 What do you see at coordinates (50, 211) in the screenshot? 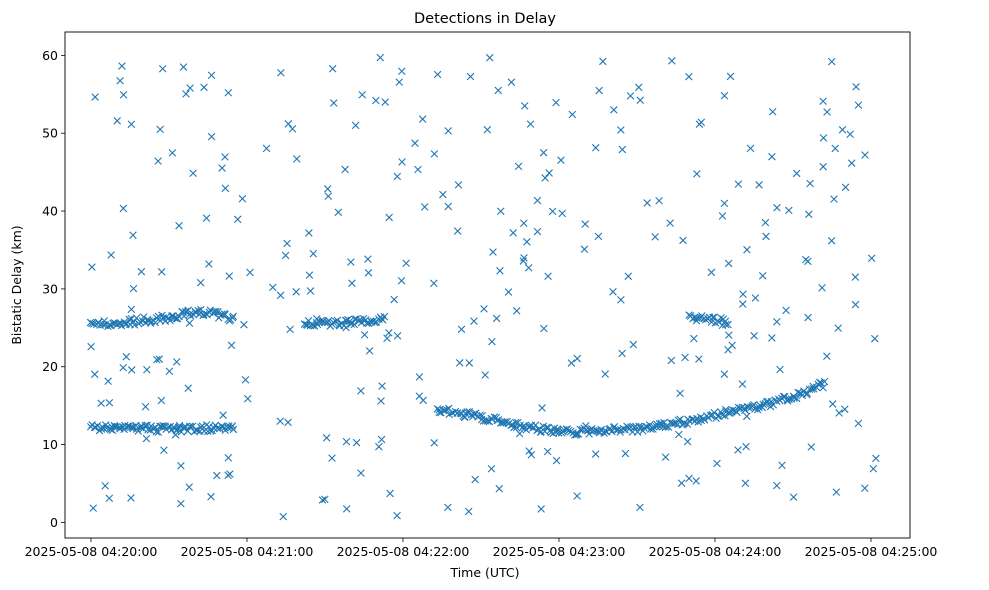
I see `y-tick-label: 40` at bounding box center [50, 211].